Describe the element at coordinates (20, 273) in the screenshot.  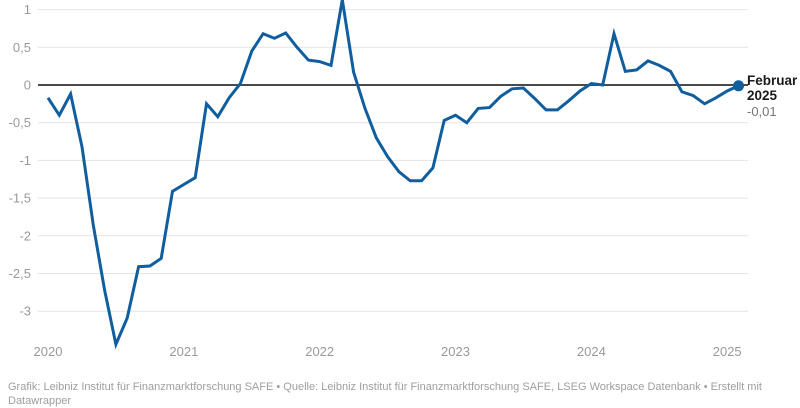
I see `y-tick-label: -2,5` at that location.